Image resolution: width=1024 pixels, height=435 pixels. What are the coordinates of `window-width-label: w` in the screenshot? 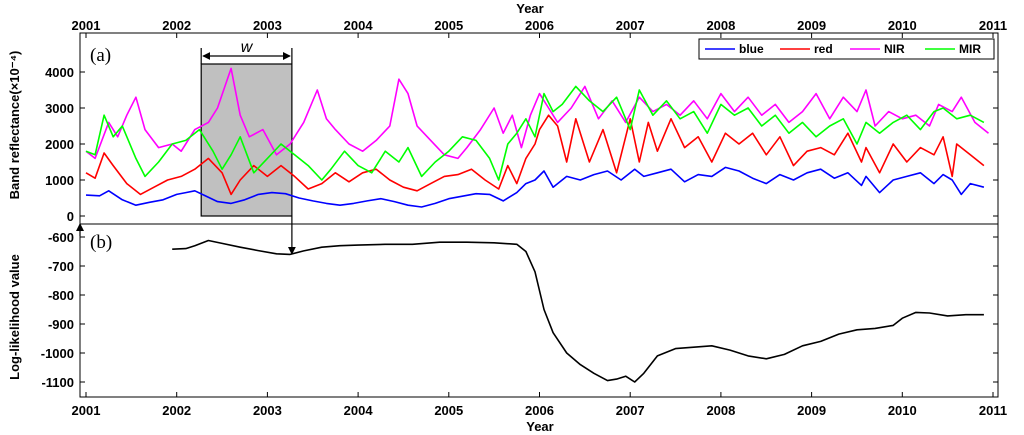 It's located at (247, 47).